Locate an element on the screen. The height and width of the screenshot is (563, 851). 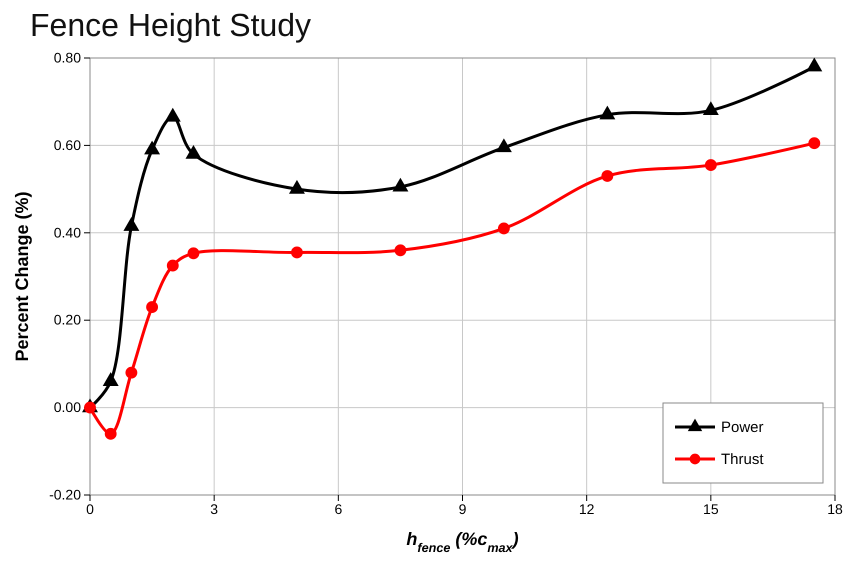
x-tick-label: 9 is located at coordinates (462, 508).